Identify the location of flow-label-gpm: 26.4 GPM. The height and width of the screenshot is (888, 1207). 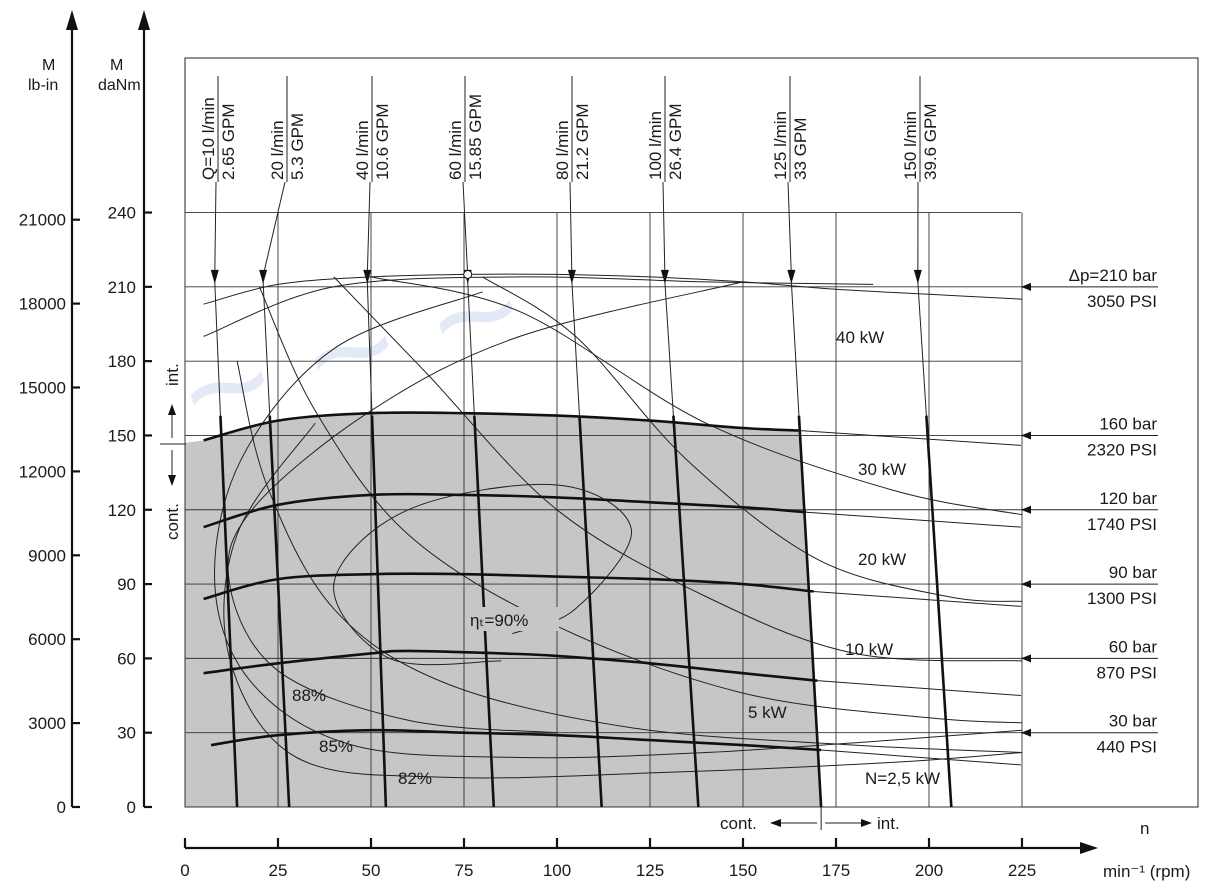
(675, 141).